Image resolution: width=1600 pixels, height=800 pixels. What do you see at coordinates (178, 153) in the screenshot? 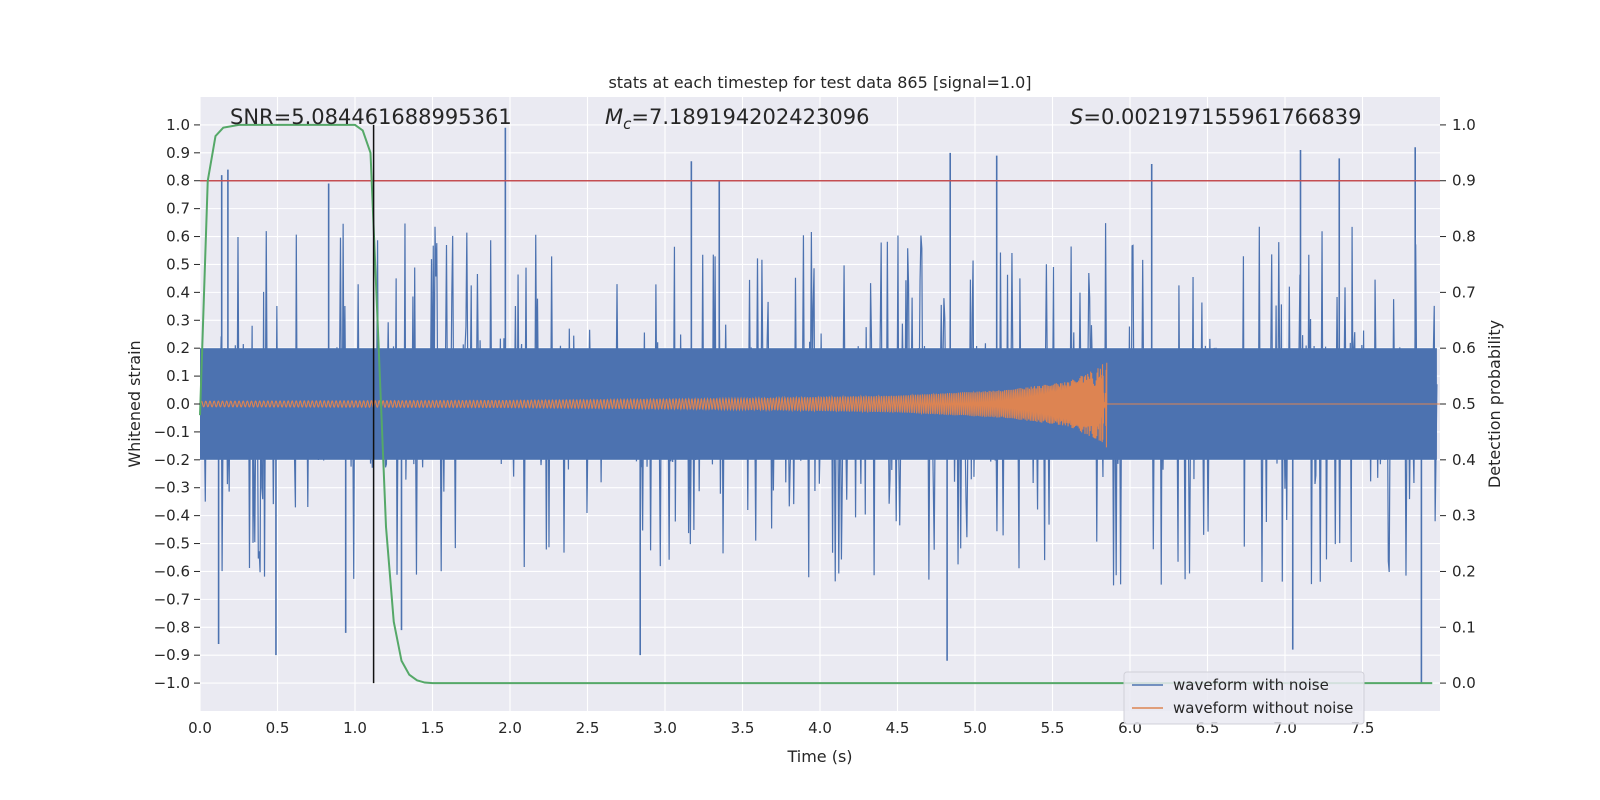
I see `y-left-tick-label: 0.9` at bounding box center [178, 153].